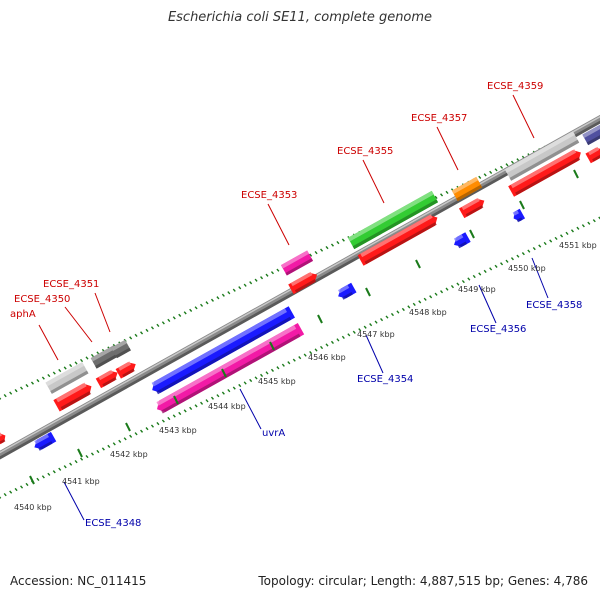 Image resolution: width=600 pixels, height=600 pixels. What do you see at coordinates (515, 86) in the screenshot?
I see `gene-ECSE-4359-label: ECSE_4359` at bounding box center [515, 86].